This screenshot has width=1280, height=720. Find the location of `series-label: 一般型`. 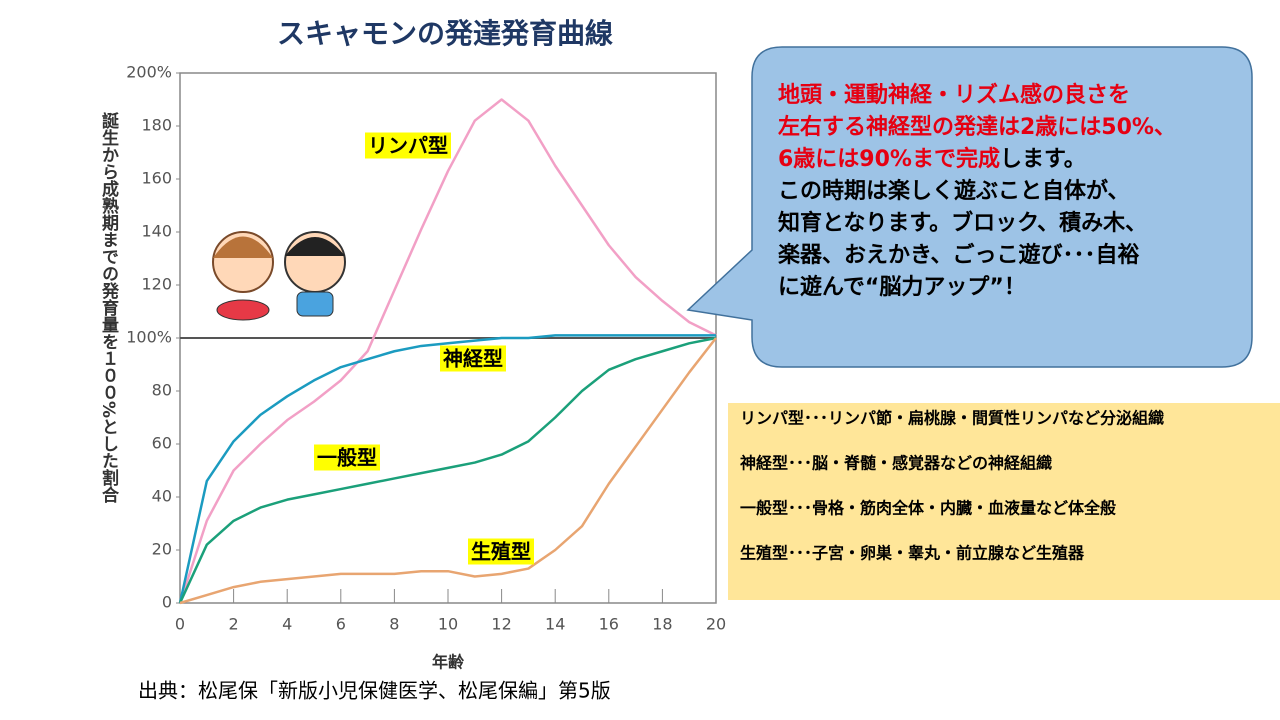

series-label: 一般型 is located at coordinates (347, 458).